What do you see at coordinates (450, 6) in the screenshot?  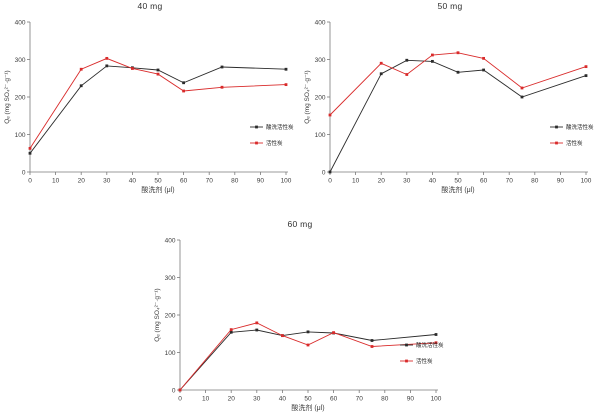 I see `chart-title: 50 mg` at bounding box center [450, 6].